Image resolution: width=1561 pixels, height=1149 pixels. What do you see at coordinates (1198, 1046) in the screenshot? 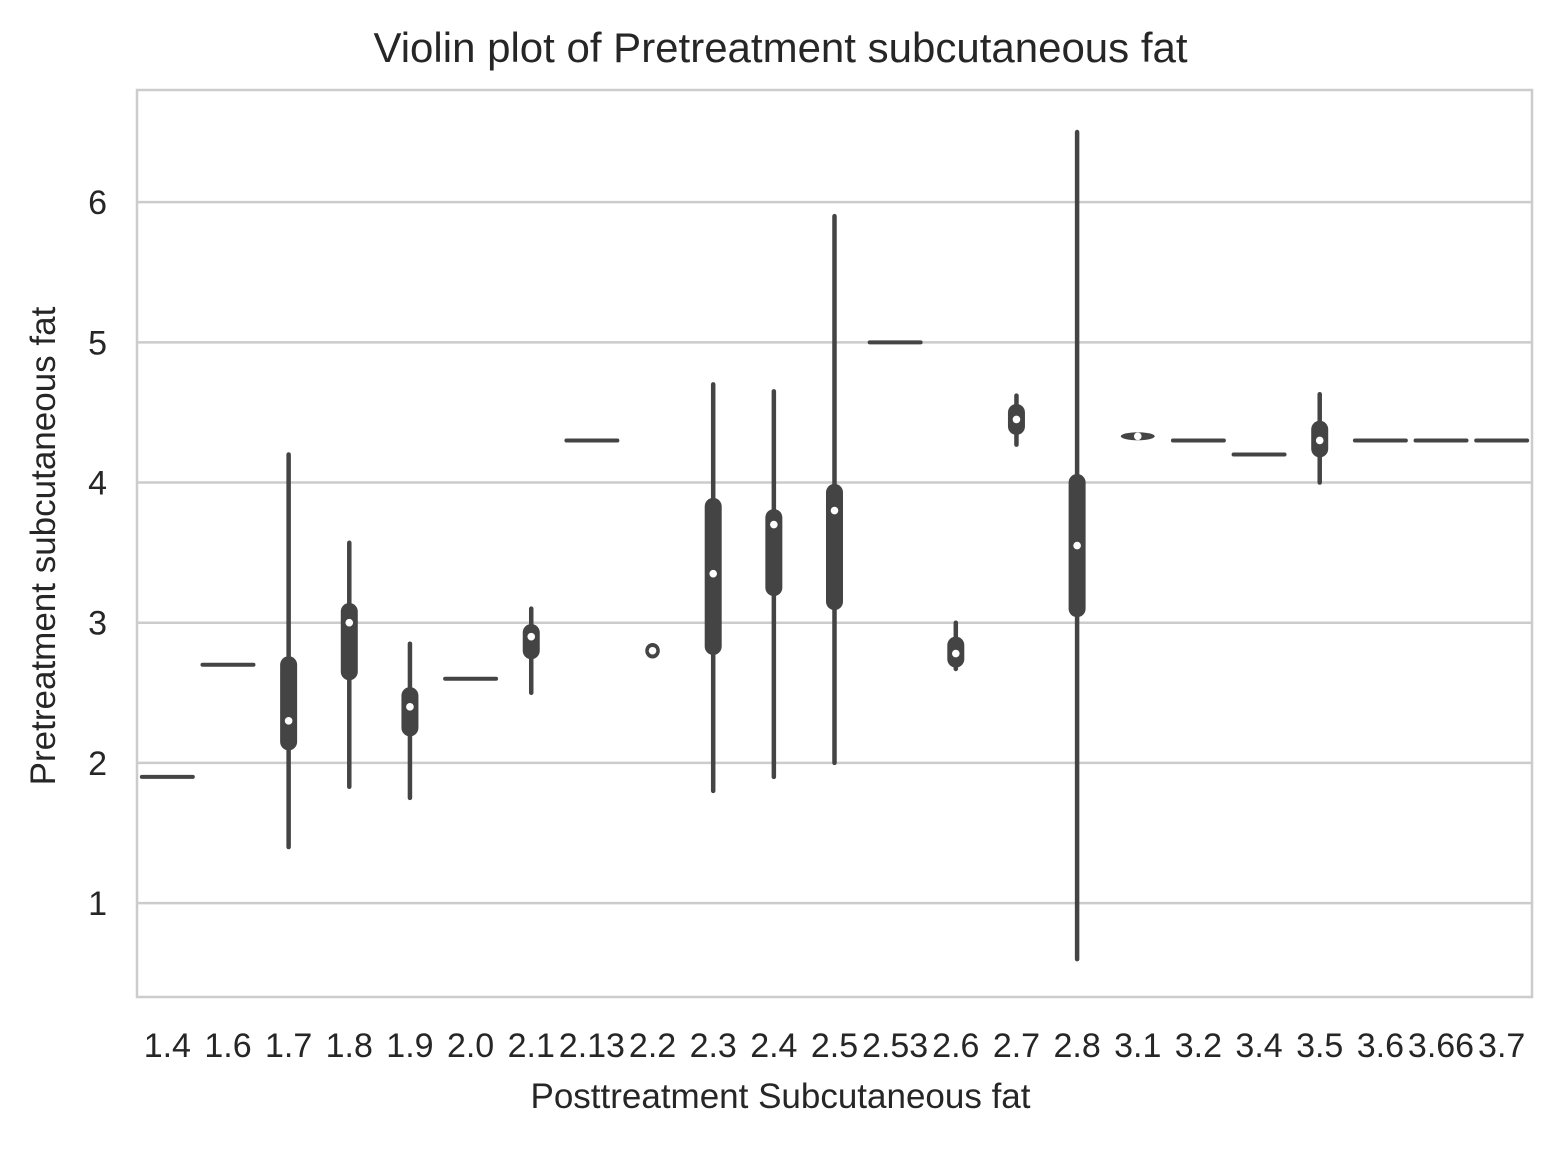
I see `x-tick-label: 3.2` at bounding box center [1198, 1046].